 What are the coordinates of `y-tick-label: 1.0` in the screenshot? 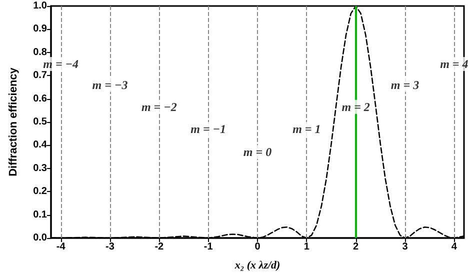 It's located at (40, 6).